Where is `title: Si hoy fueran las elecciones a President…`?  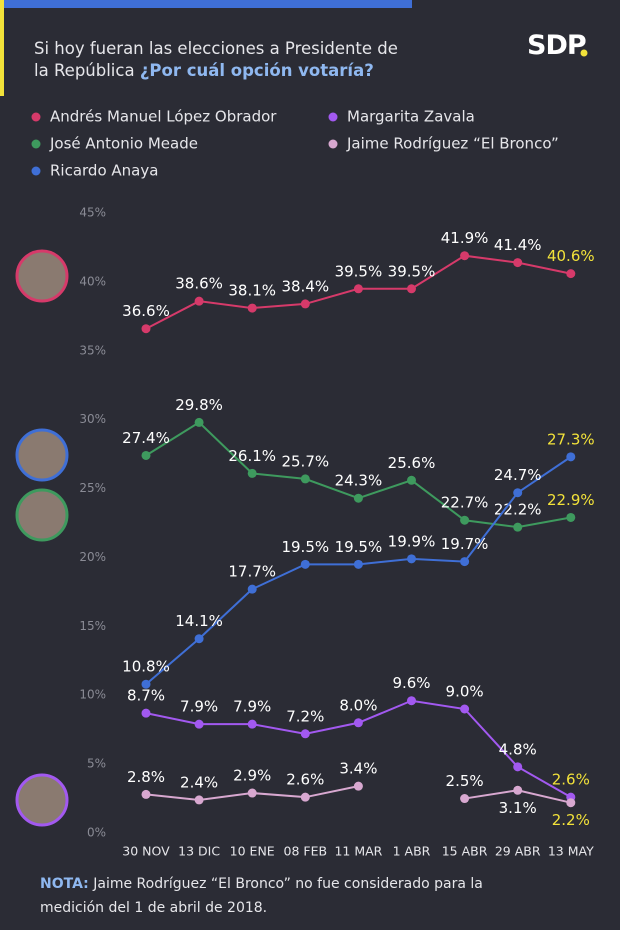 title: Si hoy fueran las elecciones a President… is located at coordinates (219, 60).